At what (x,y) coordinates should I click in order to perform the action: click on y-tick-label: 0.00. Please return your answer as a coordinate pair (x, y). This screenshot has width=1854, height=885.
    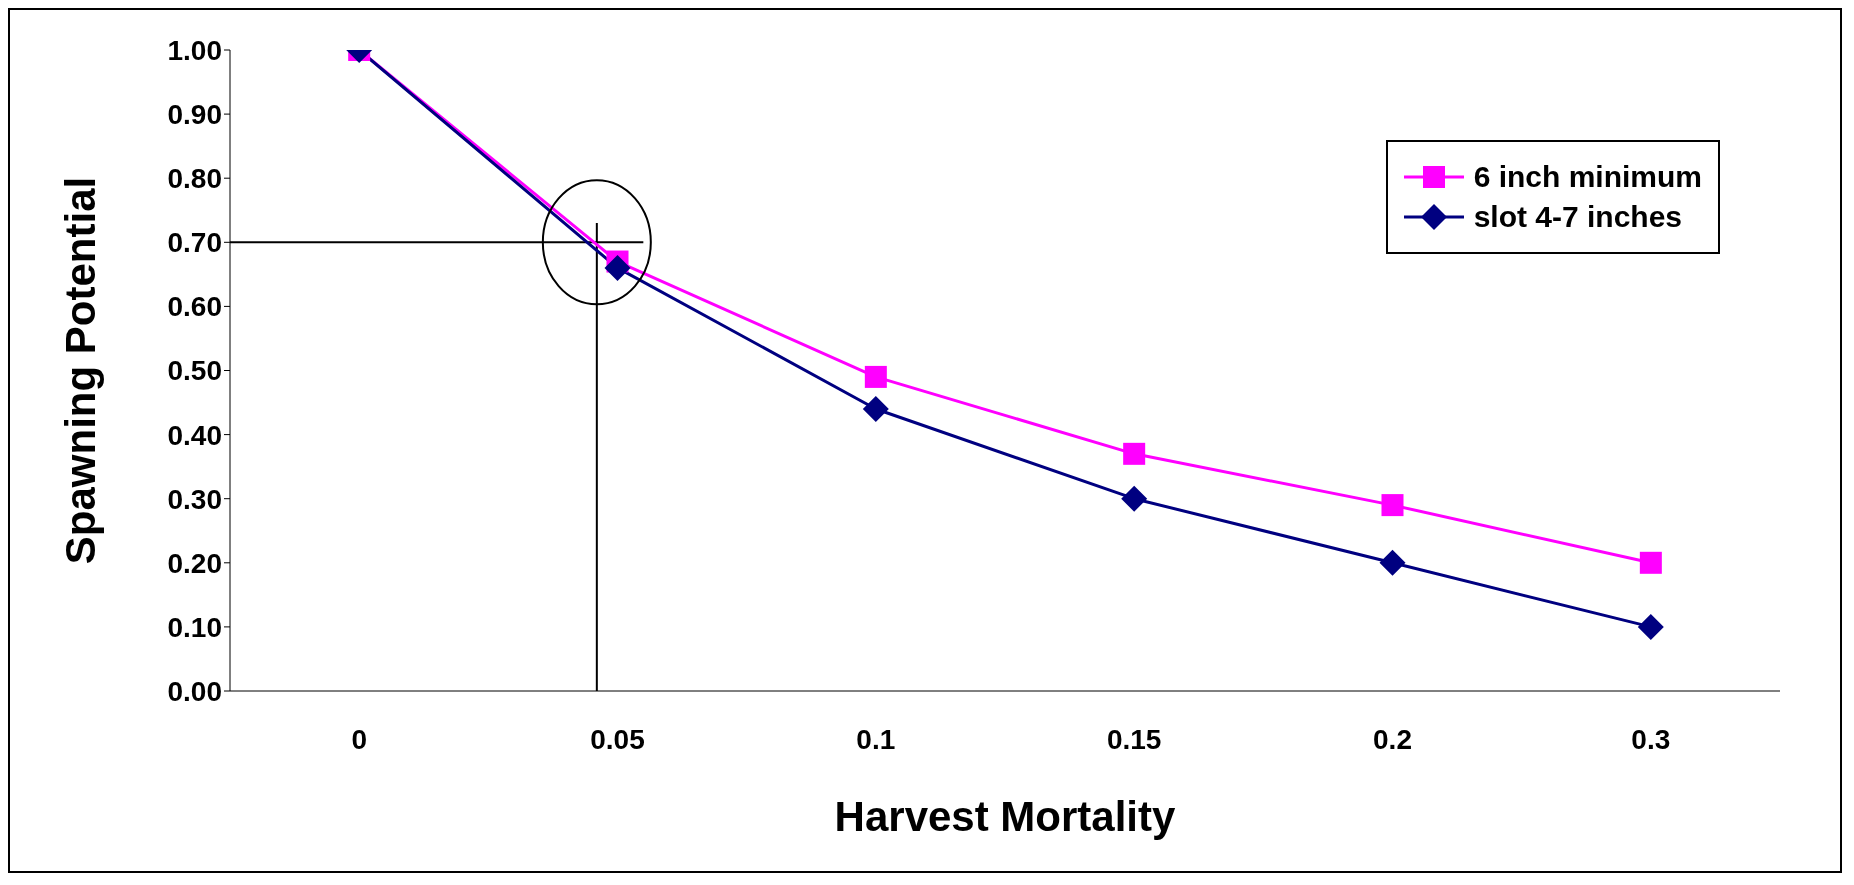
    Looking at the image, I should click on (194, 691).